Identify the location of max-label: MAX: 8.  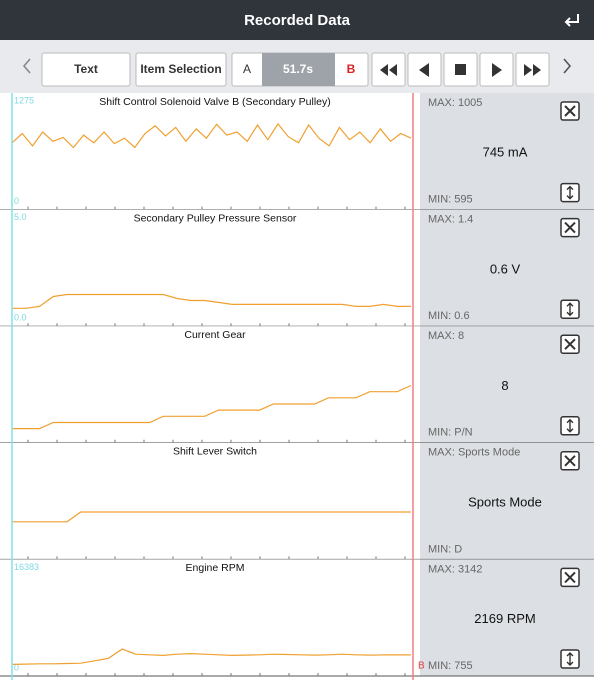
(446, 336).